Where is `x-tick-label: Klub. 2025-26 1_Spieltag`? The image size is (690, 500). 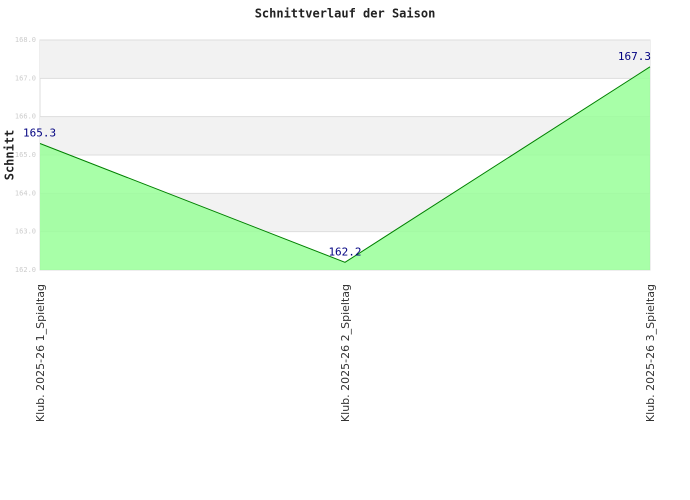
x-tick-label: Klub. 2025-26 1_Spieltag is located at coordinates (40, 353).